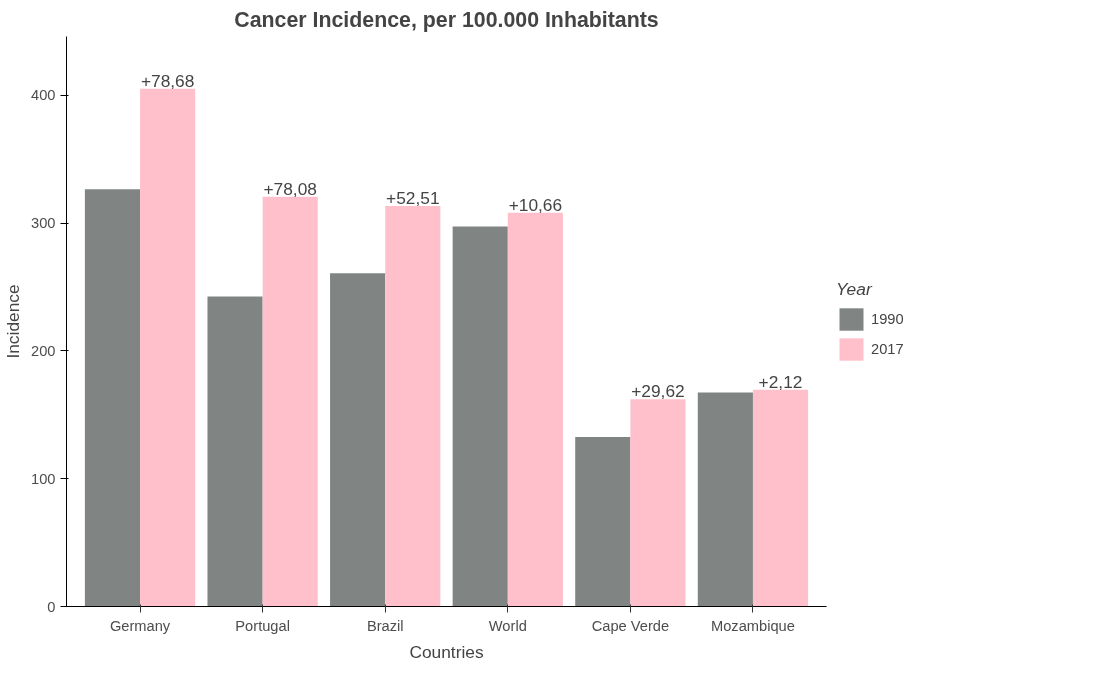  Describe the element at coordinates (887, 319) in the screenshot. I see `legend-label: 1990` at that location.